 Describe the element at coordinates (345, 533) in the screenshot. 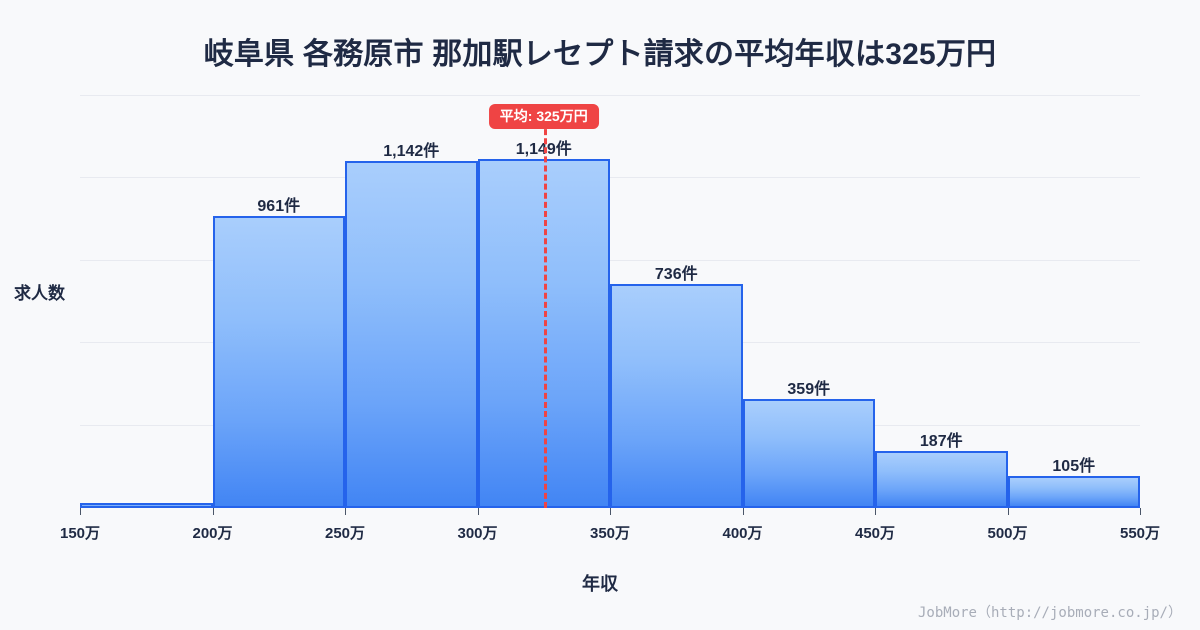

I see `x-axis-tick-label: 250万` at that location.